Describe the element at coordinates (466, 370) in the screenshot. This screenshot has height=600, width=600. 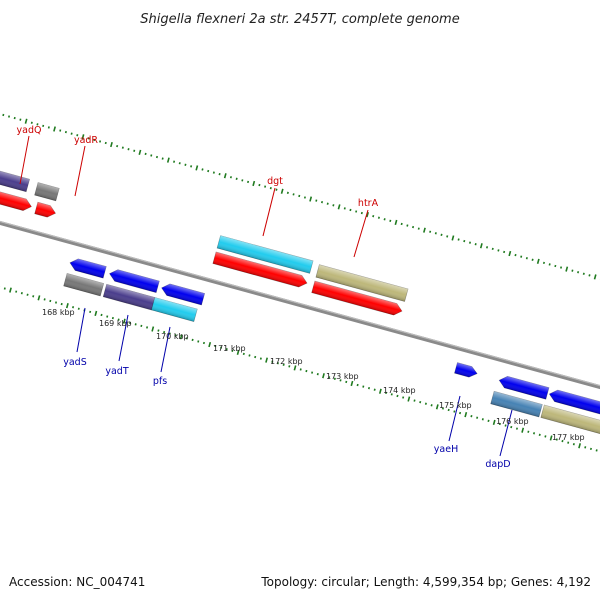
I see `feature-yaeH` at that location.